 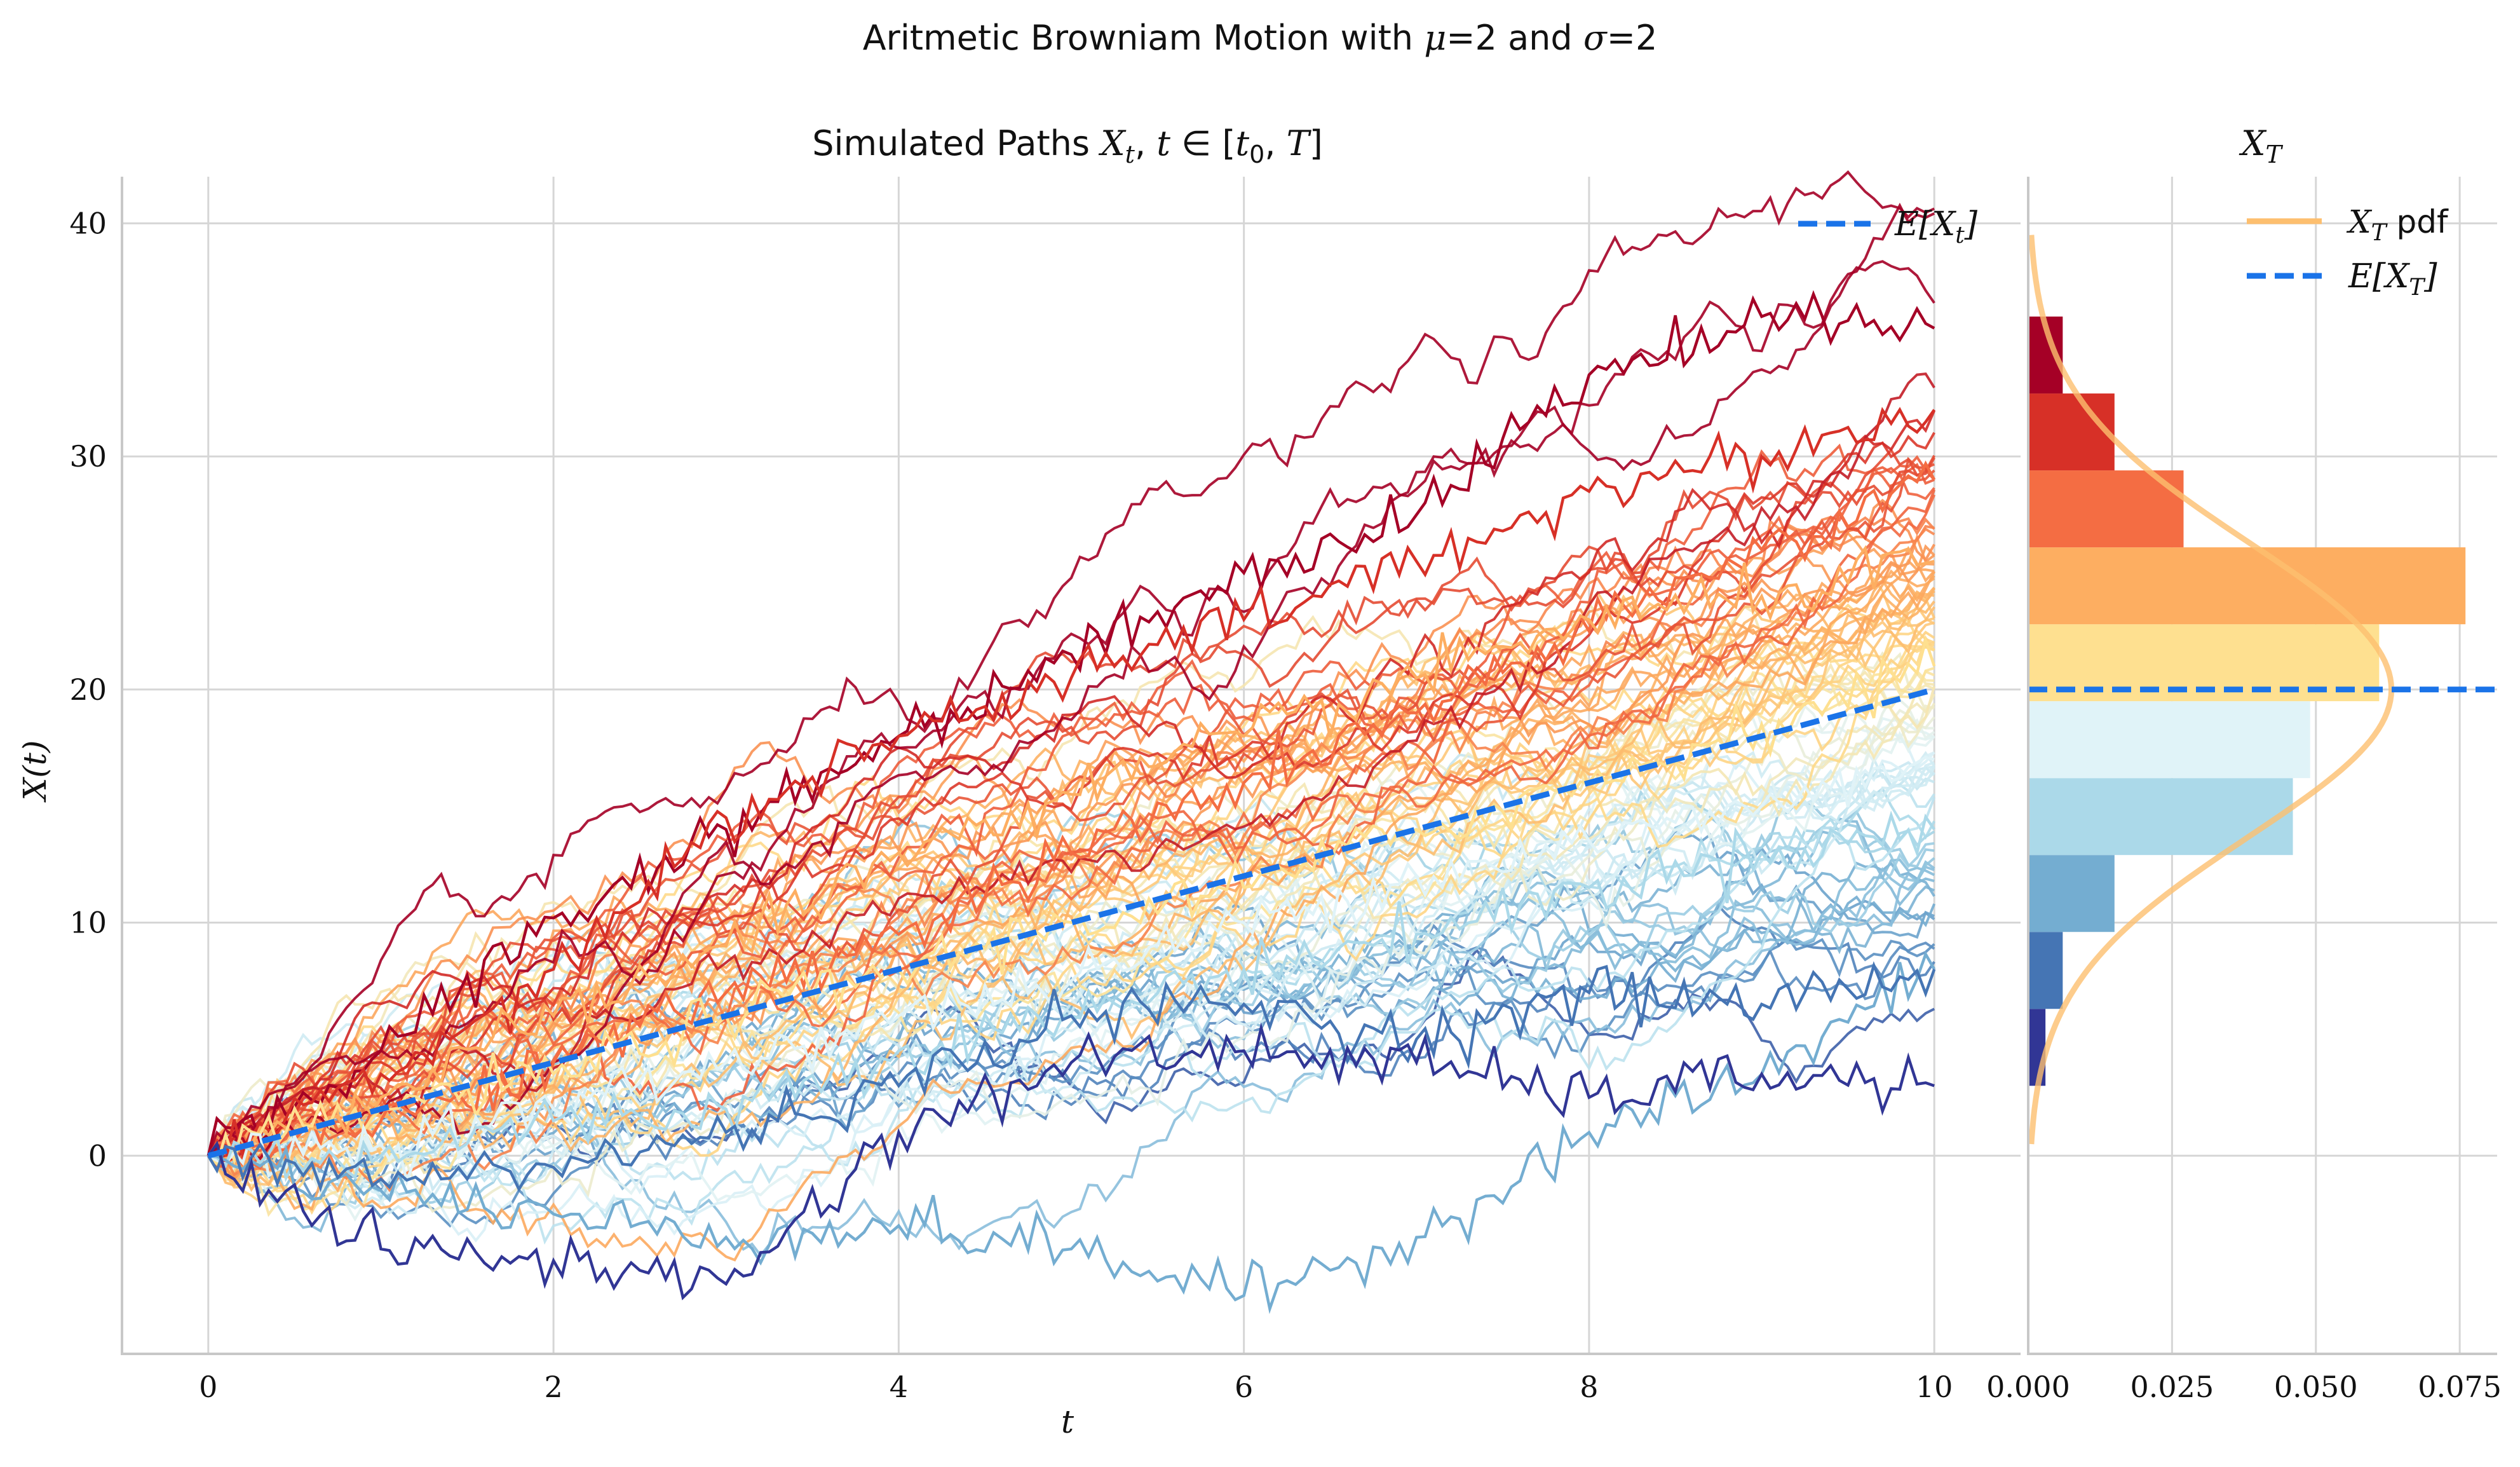 What do you see at coordinates (899, 1387) in the screenshot?
I see `paths-x-tick-label: 4` at bounding box center [899, 1387].